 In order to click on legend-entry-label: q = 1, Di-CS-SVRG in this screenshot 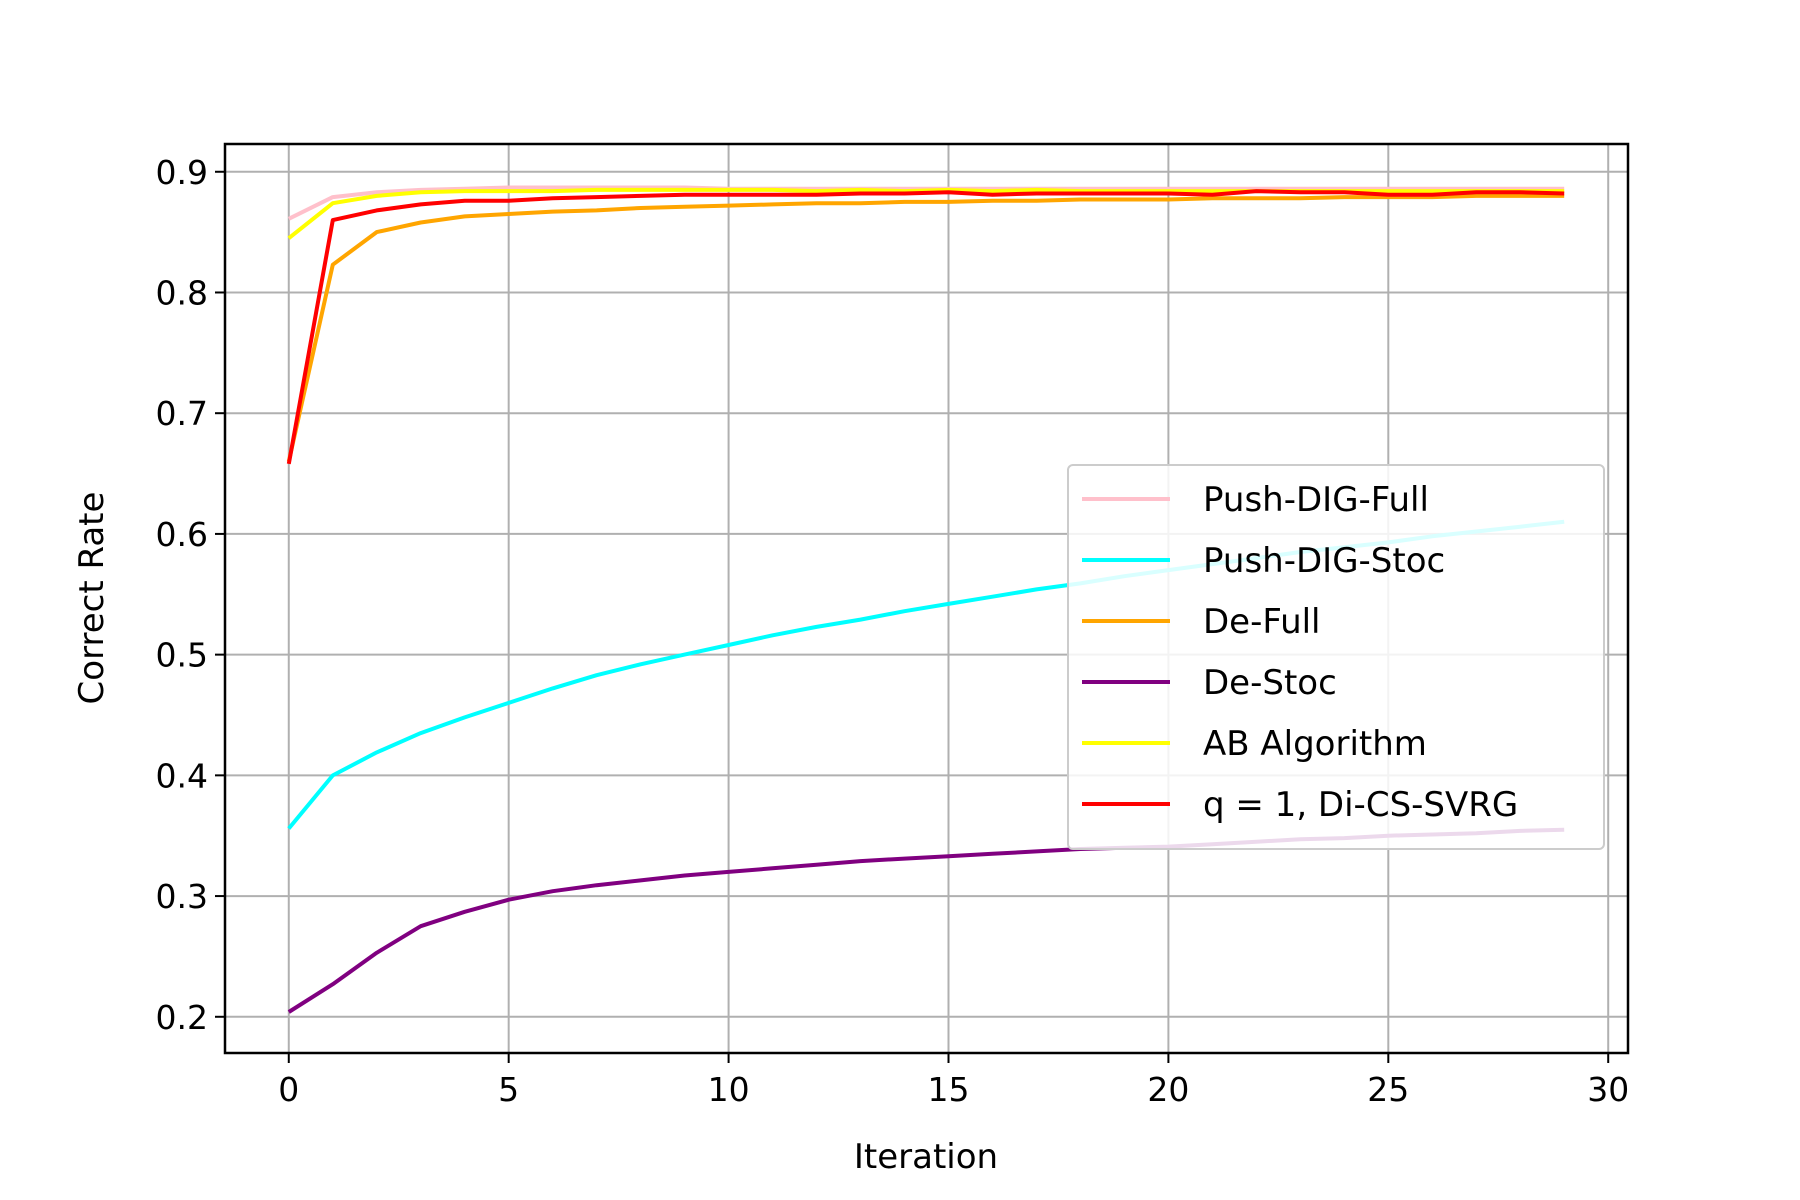, I will do `click(1360, 805)`.